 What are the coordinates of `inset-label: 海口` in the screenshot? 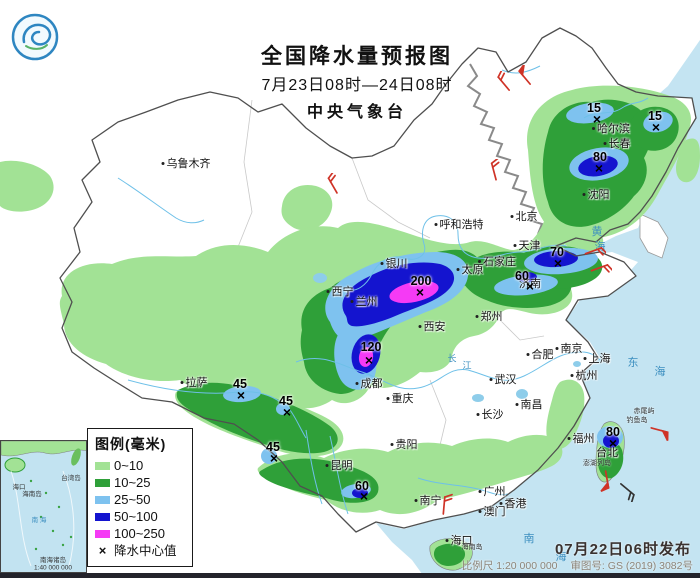 It's located at (19, 487).